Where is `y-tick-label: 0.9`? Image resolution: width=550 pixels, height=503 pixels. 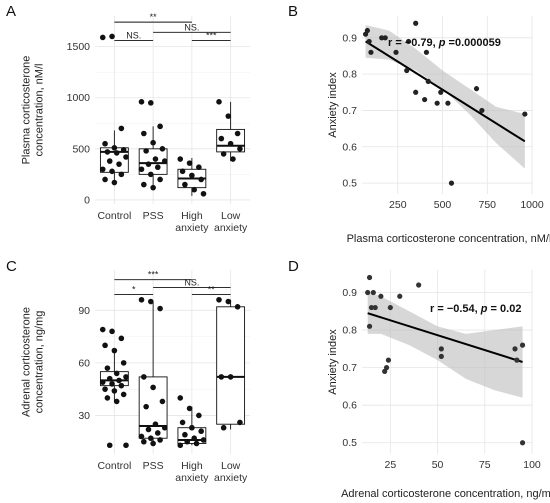
y-tick-label: 0.9 is located at coordinates (349, 38).